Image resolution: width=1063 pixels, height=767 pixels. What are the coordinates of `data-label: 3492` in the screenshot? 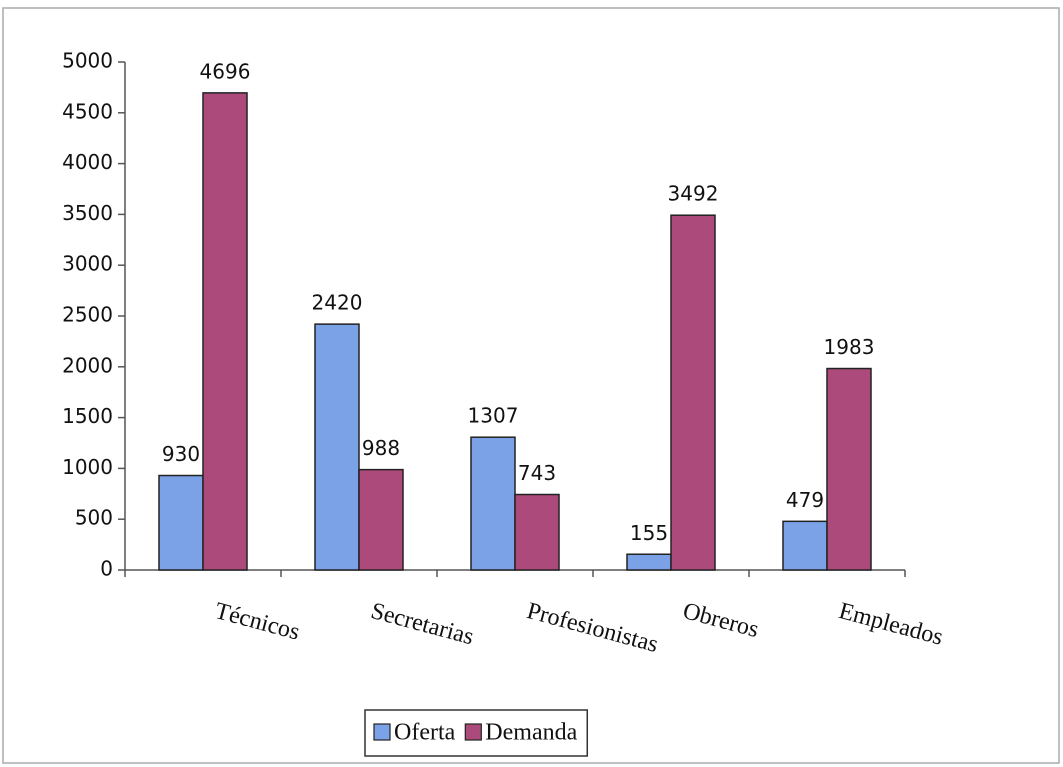 It's located at (693, 194).